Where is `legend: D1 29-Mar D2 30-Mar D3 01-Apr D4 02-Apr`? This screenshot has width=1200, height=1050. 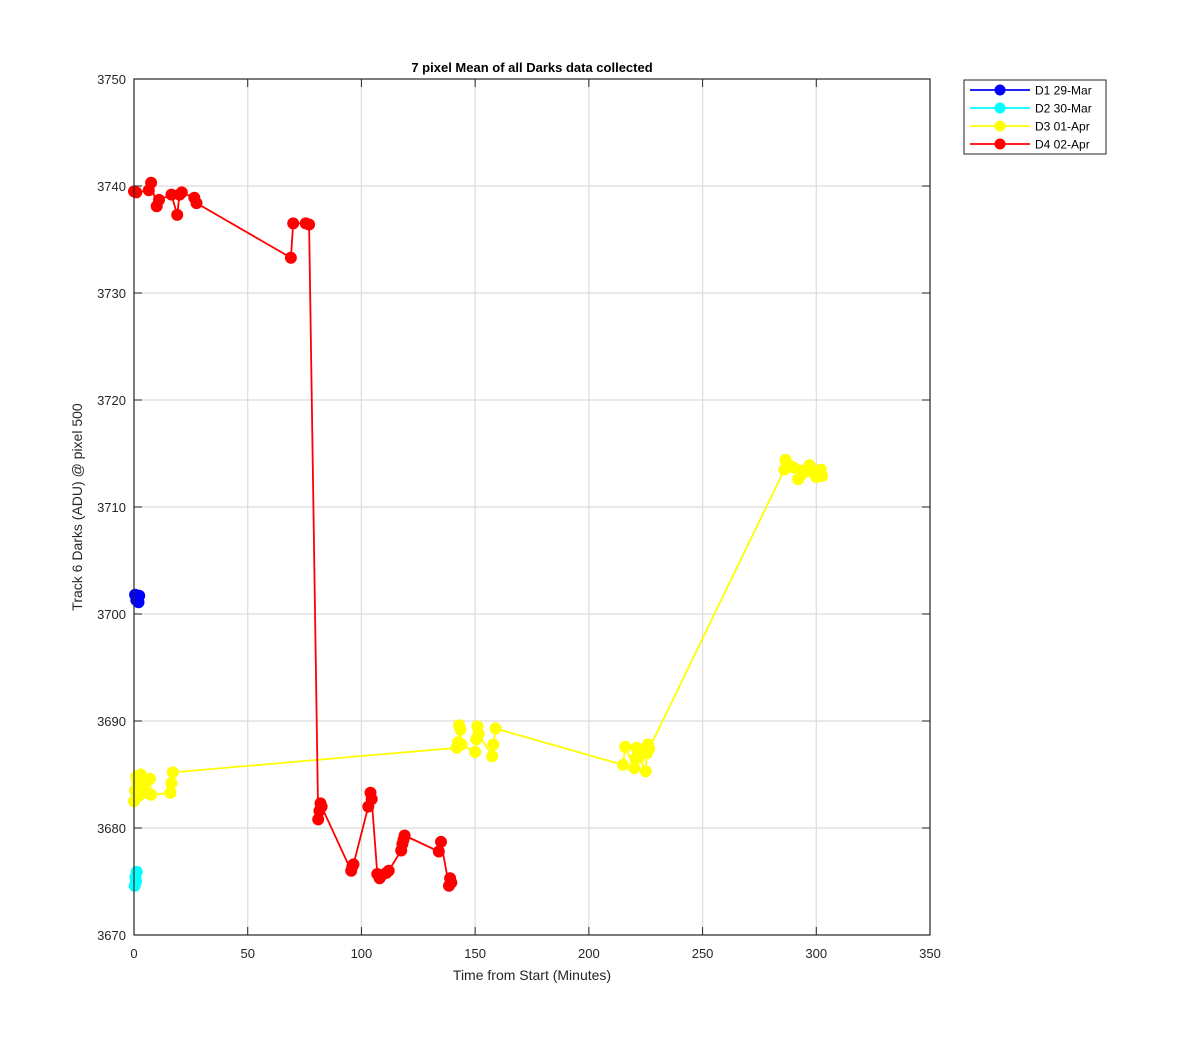 legend: D1 29-Mar D2 30-Mar D3 01-Apr D4 02-Apr is located at coordinates (1035, 117).